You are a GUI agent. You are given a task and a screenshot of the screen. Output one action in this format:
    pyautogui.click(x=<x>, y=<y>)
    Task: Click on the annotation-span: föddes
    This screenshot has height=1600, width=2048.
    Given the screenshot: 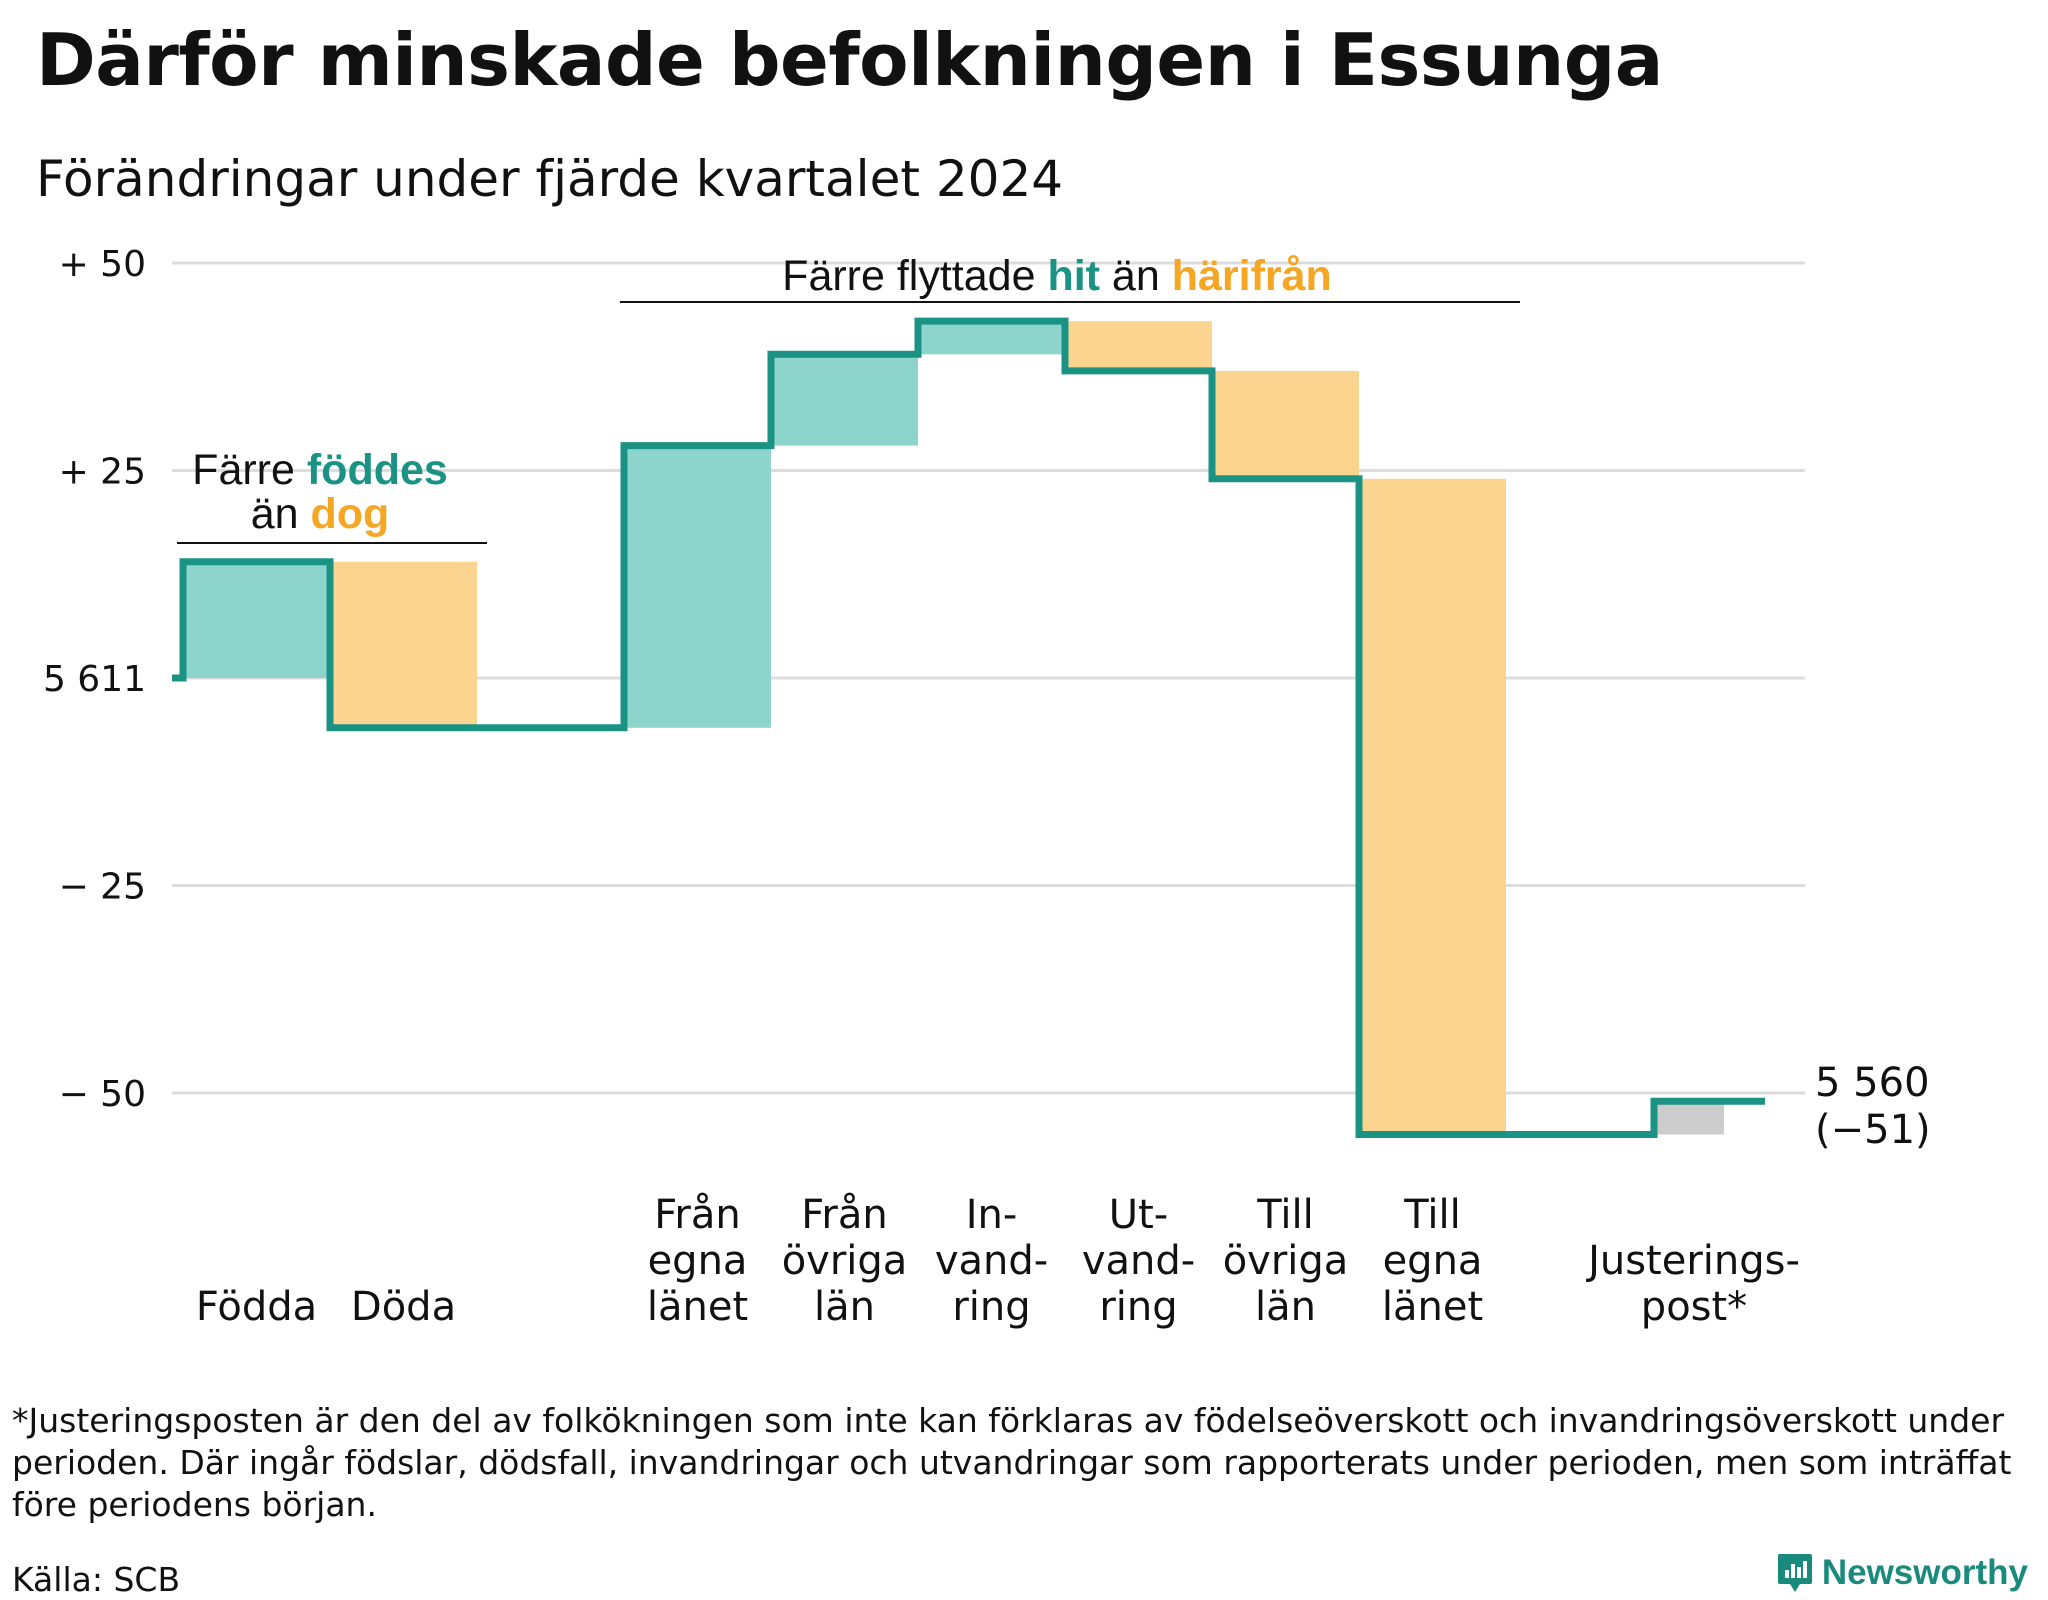 What is the action you would take?
    pyautogui.click(x=377, y=470)
    